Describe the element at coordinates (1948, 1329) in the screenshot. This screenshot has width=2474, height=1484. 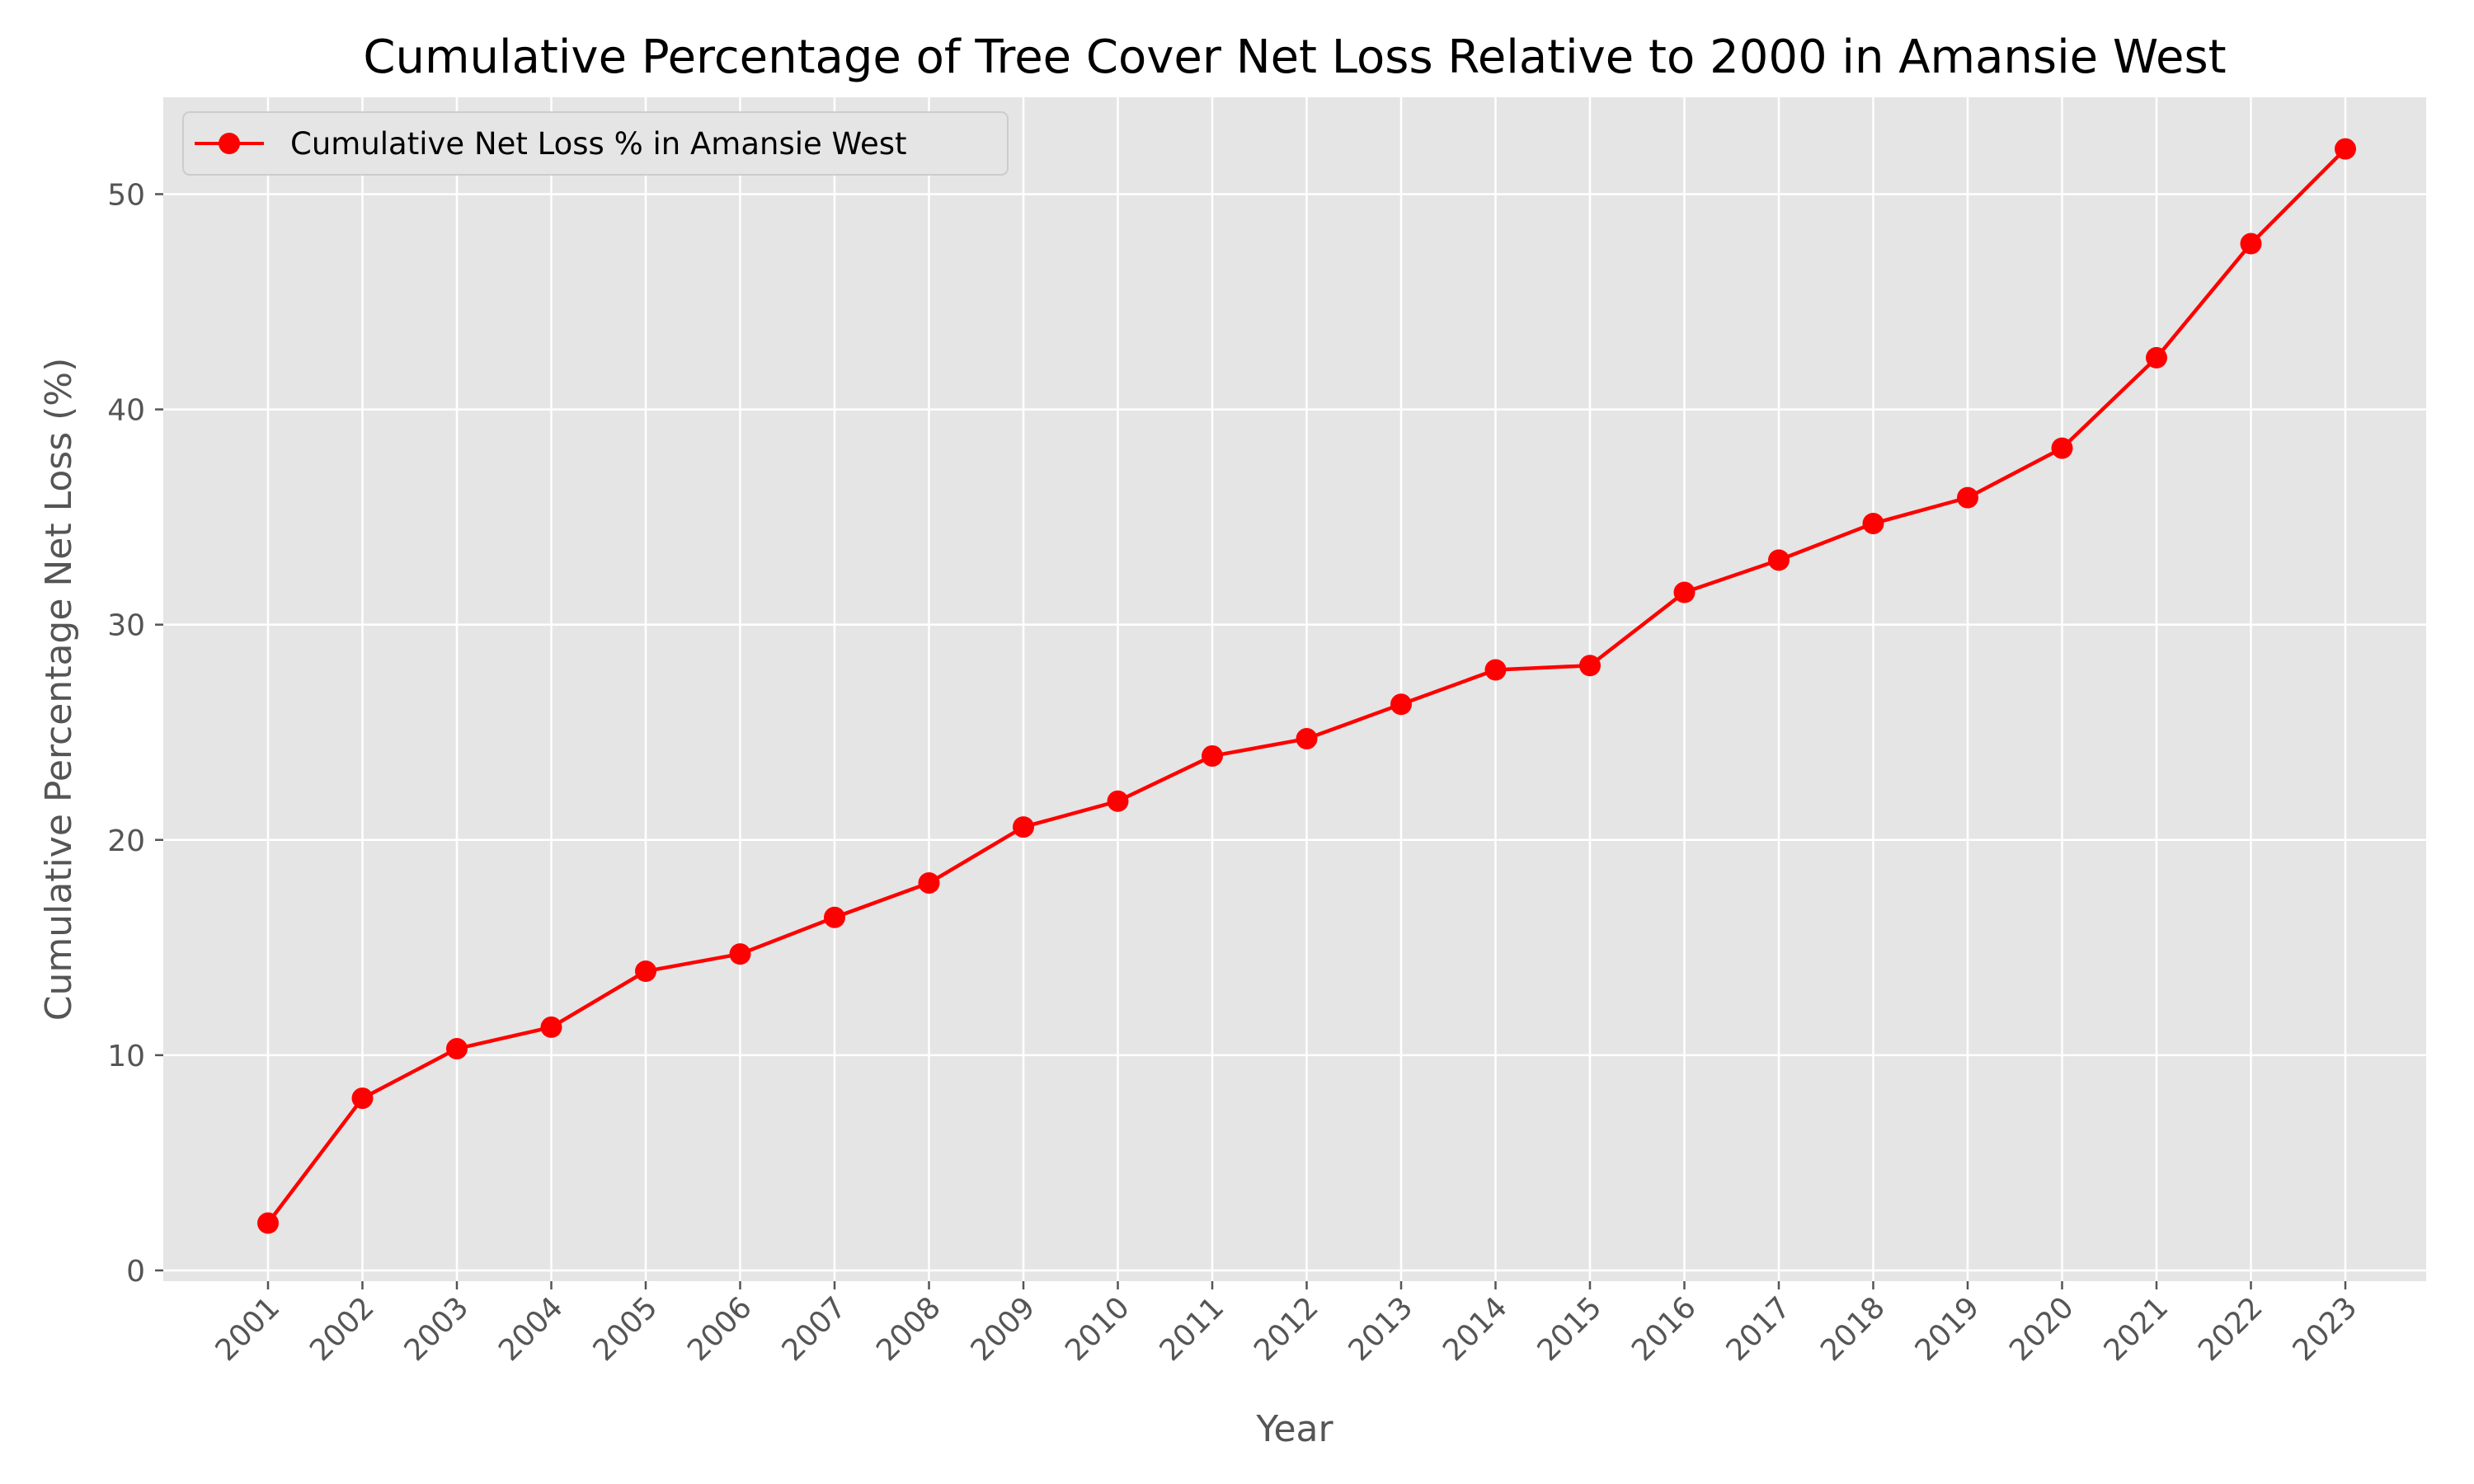
I see `x-tick-label: 2019` at that location.